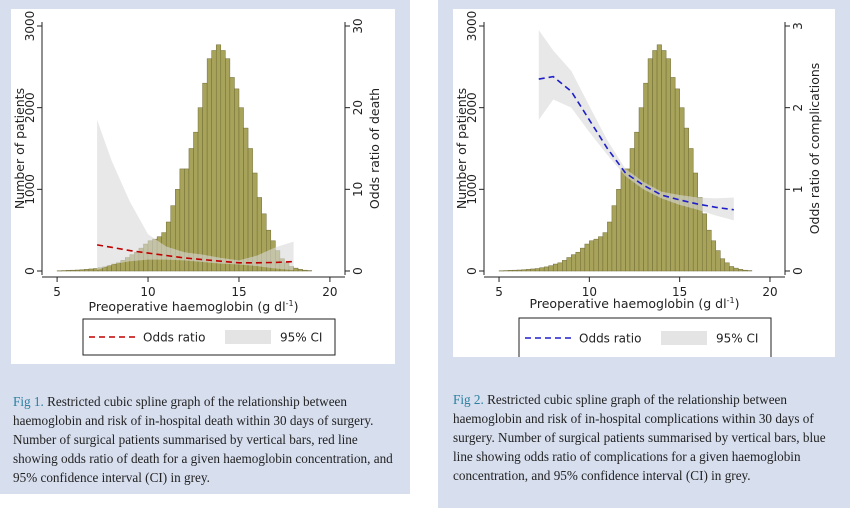  What do you see at coordinates (358, 189) in the screenshot?
I see `y-right-tick-label: 10` at bounding box center [358, 189].